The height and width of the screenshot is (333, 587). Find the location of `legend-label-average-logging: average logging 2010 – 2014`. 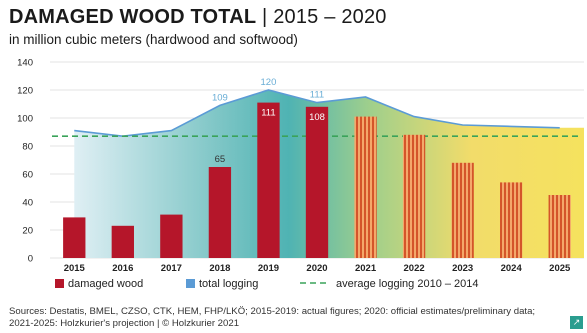

legend-label-average-logging: average logging 2010 – 2014 is located at coordinates (407, 284).